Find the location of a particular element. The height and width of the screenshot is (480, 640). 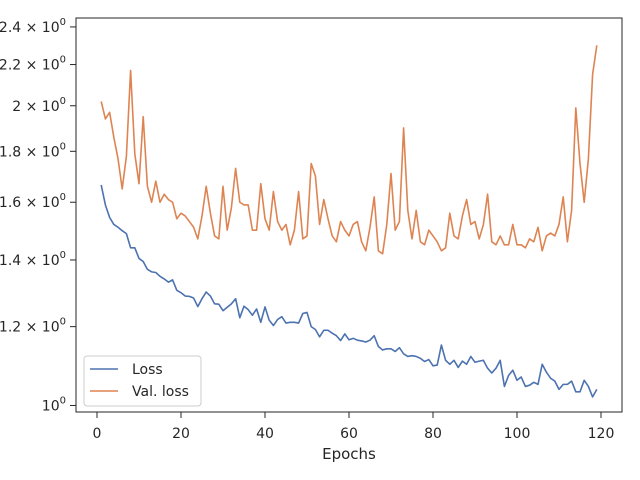

x-tick-label: 100 is located at coordinates (517, 434).